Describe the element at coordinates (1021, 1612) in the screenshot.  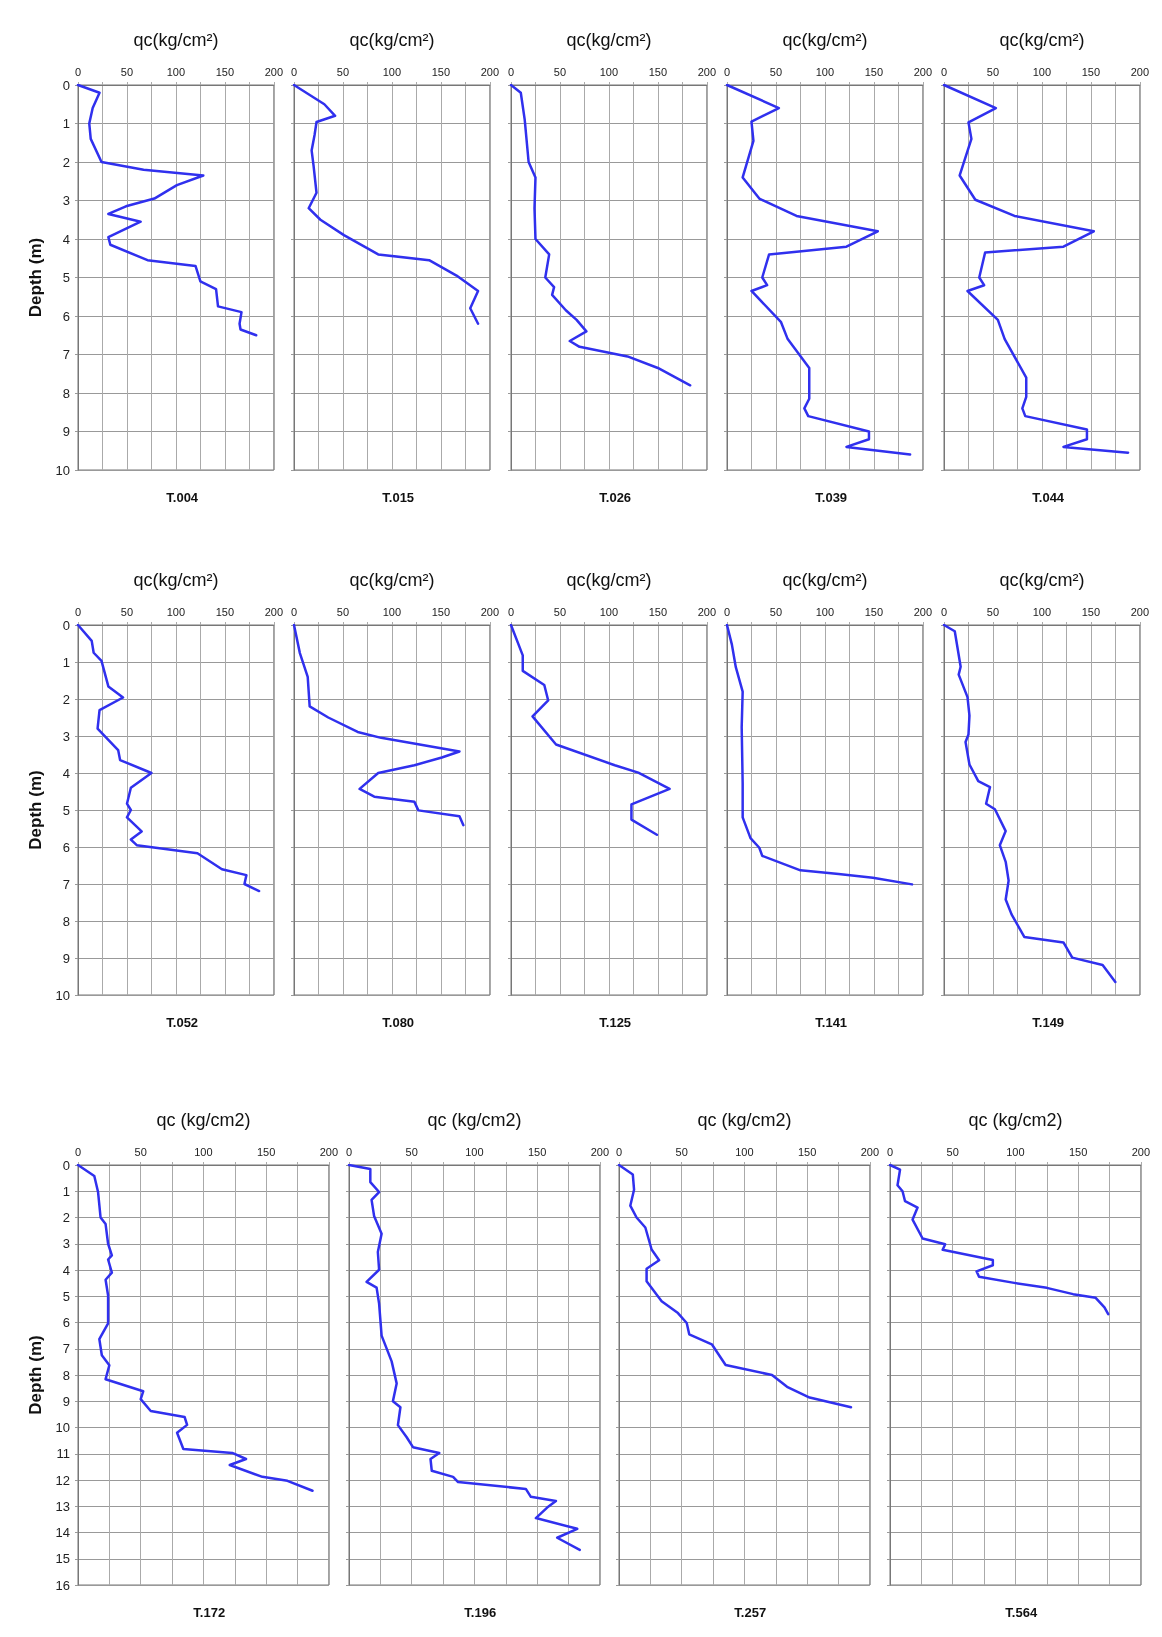
I see `text: T.564` at that location.